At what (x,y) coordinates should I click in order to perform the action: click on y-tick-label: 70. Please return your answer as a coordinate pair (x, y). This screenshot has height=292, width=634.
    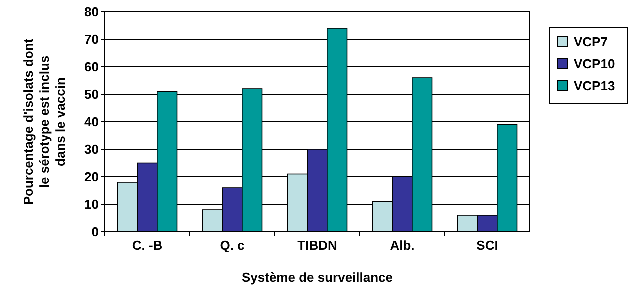
    Looking at the image, I should click on (91, 40).